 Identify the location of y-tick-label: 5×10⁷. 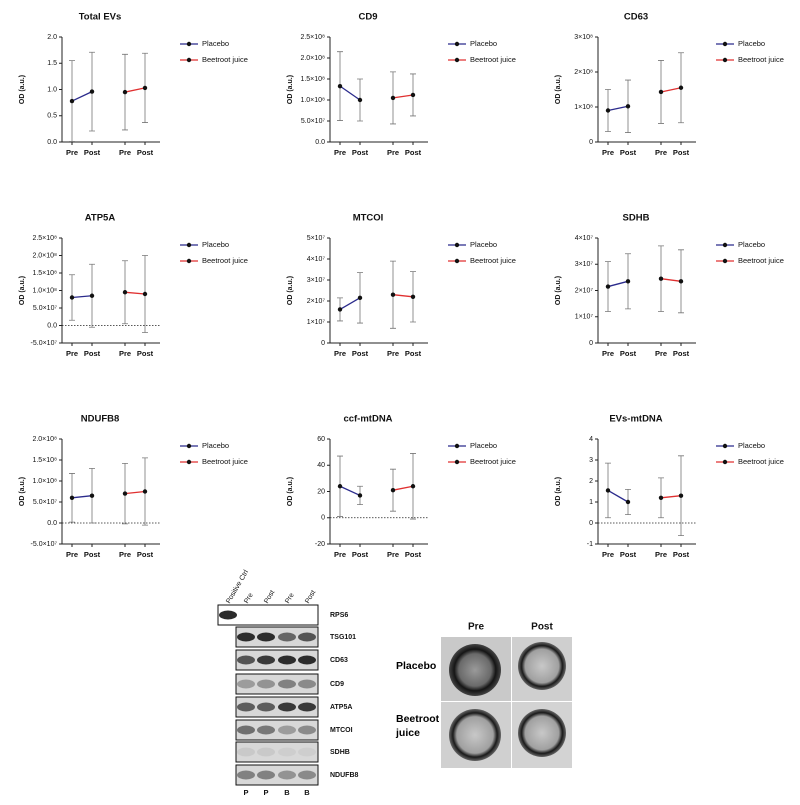
(316, 238).